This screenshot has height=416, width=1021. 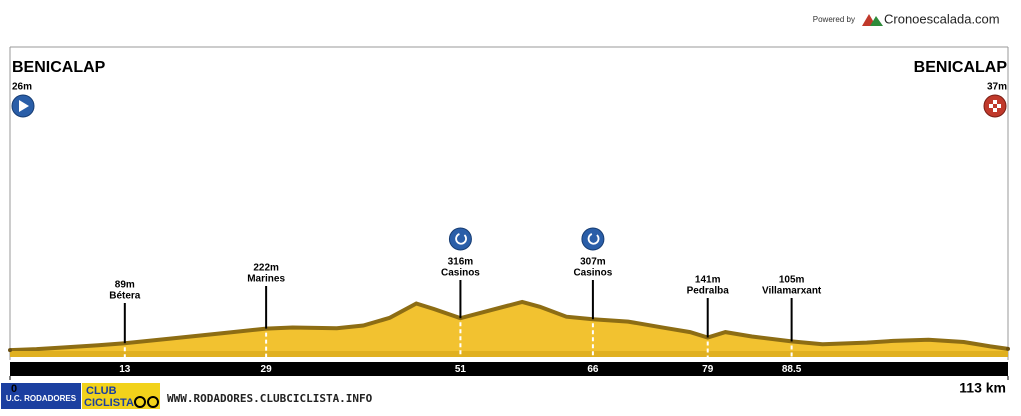 What do you see at coordinates (266, 268) in the screenshot?
I see `waypoint-elevation: 222m` at bounding box center [266, 268].